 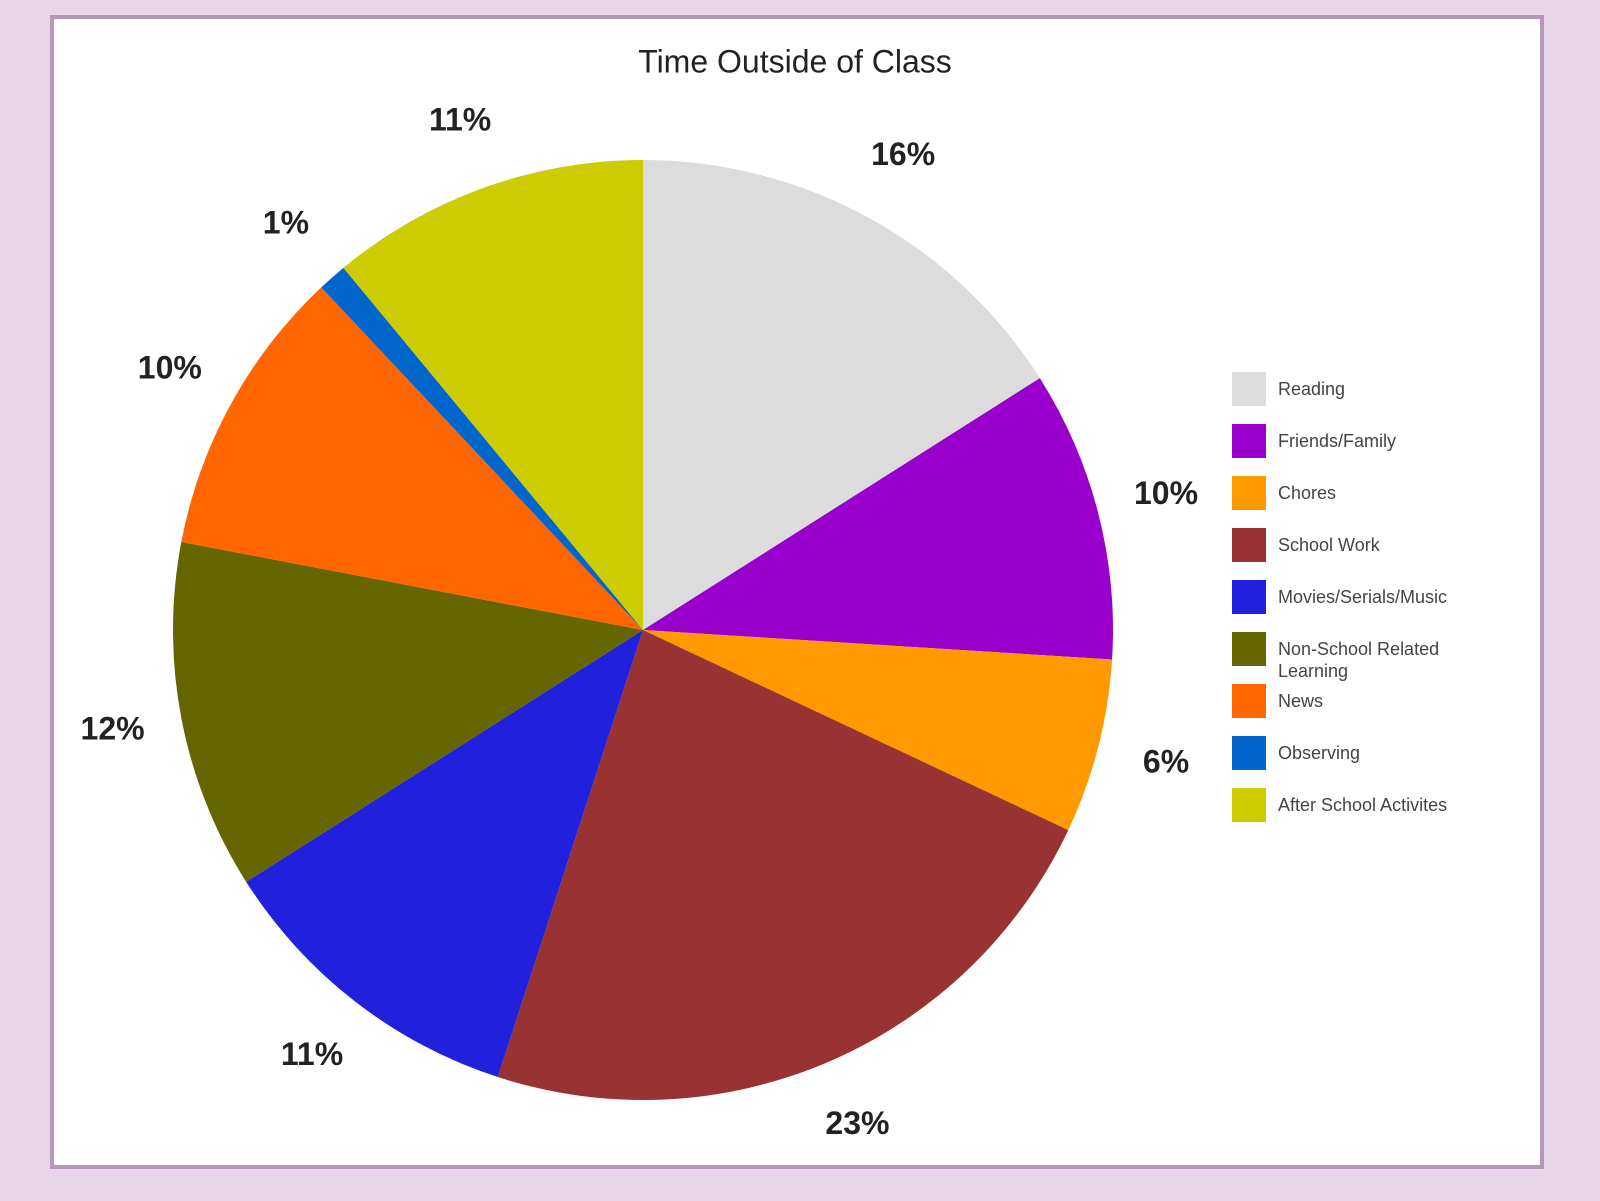 What do you see at coordinates (1319, 753) in the screenshot?
I see `legend-label: Observing` at bounding box center [1319, 753].